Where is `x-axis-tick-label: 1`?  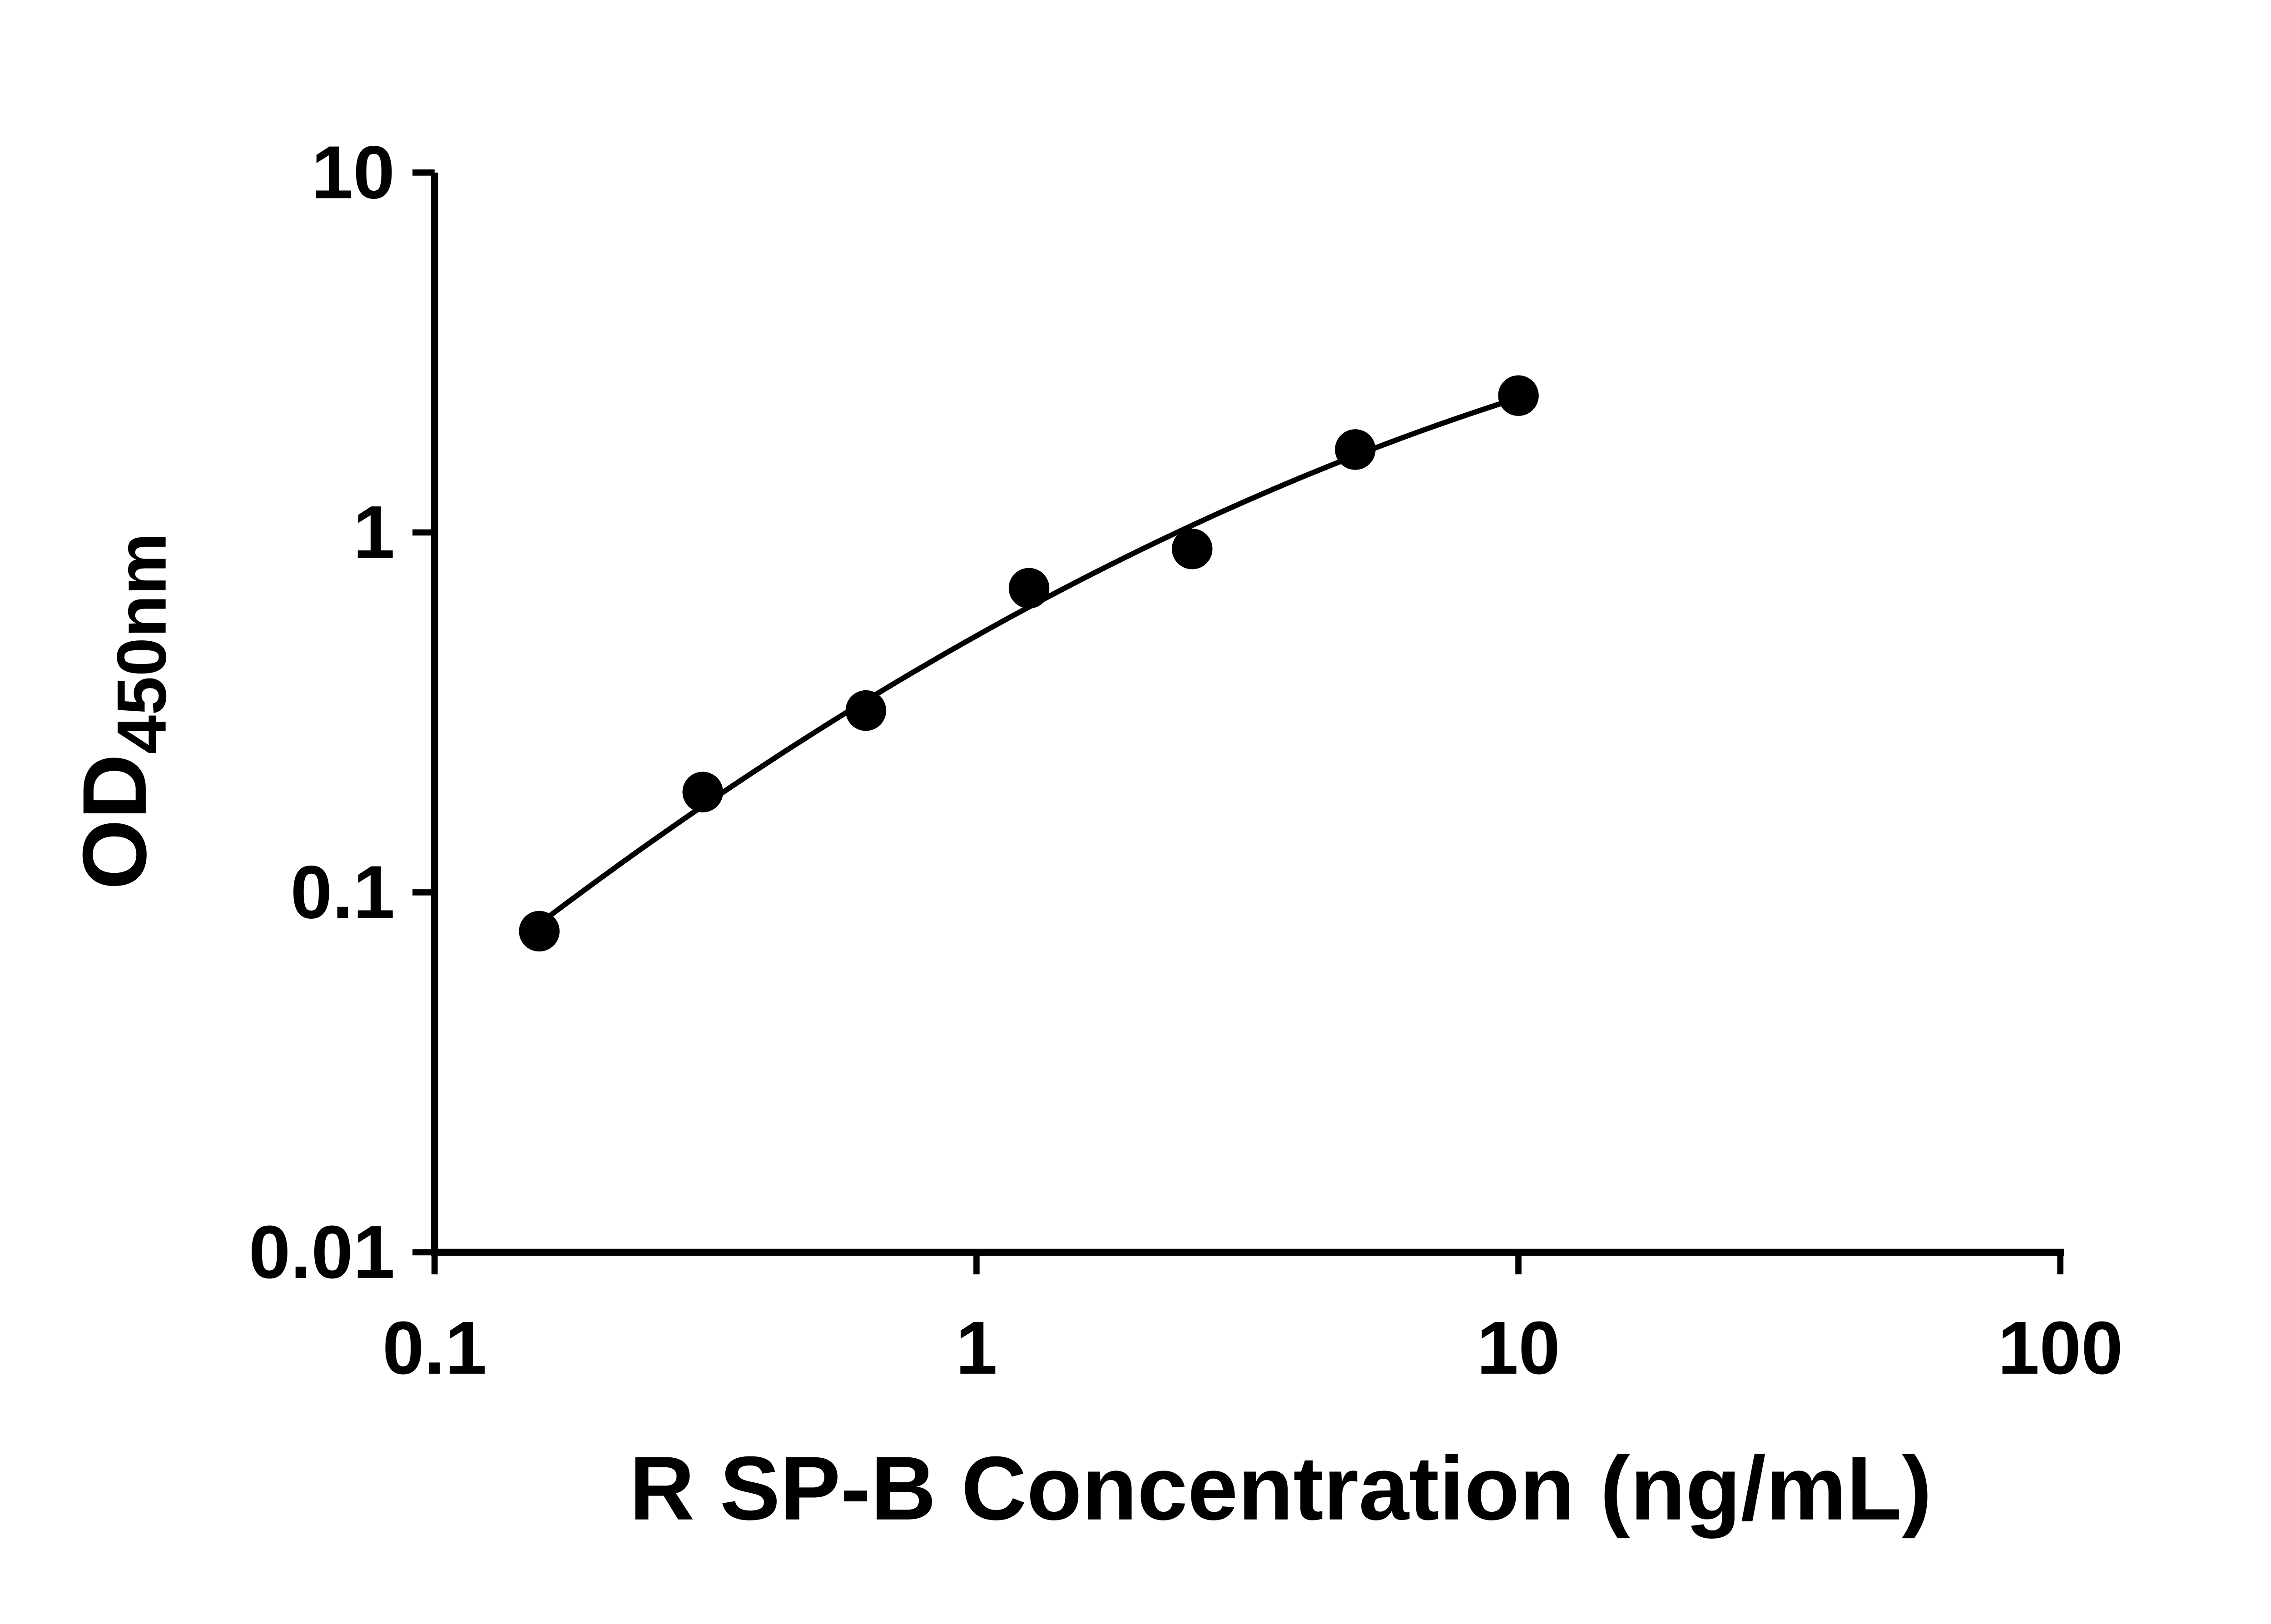 x-axis-tick-label: 1 is located at coordinates (976, 1348).